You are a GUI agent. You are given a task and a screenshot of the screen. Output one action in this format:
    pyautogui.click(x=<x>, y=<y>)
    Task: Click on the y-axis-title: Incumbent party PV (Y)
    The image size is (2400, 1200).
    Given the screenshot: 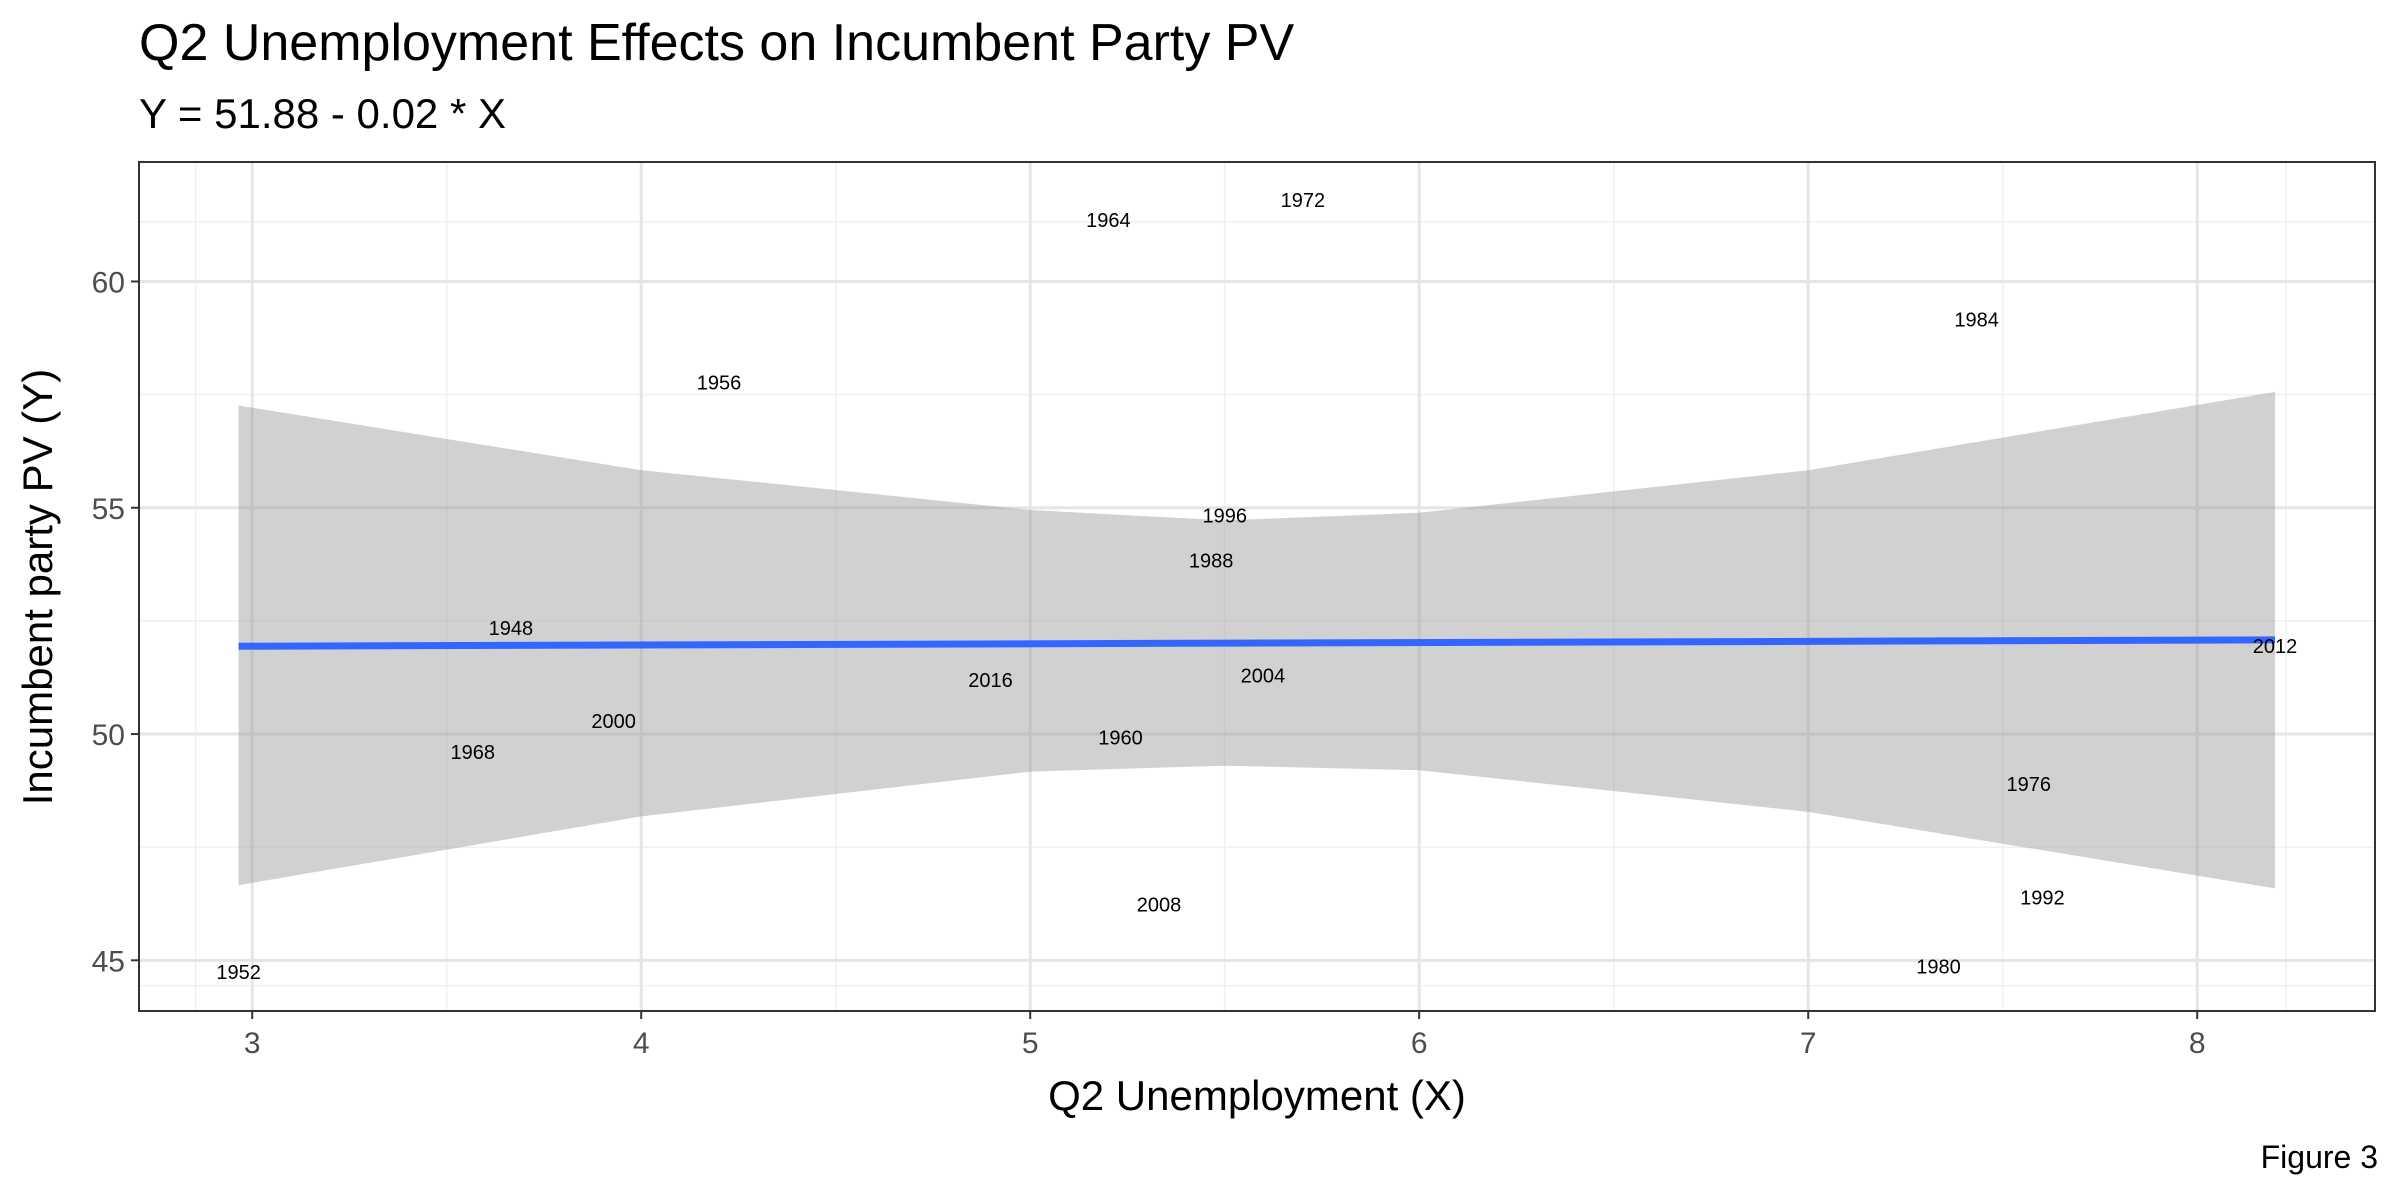 What is the action you would take?
    pyautogui.click(x=37, y=587)
    